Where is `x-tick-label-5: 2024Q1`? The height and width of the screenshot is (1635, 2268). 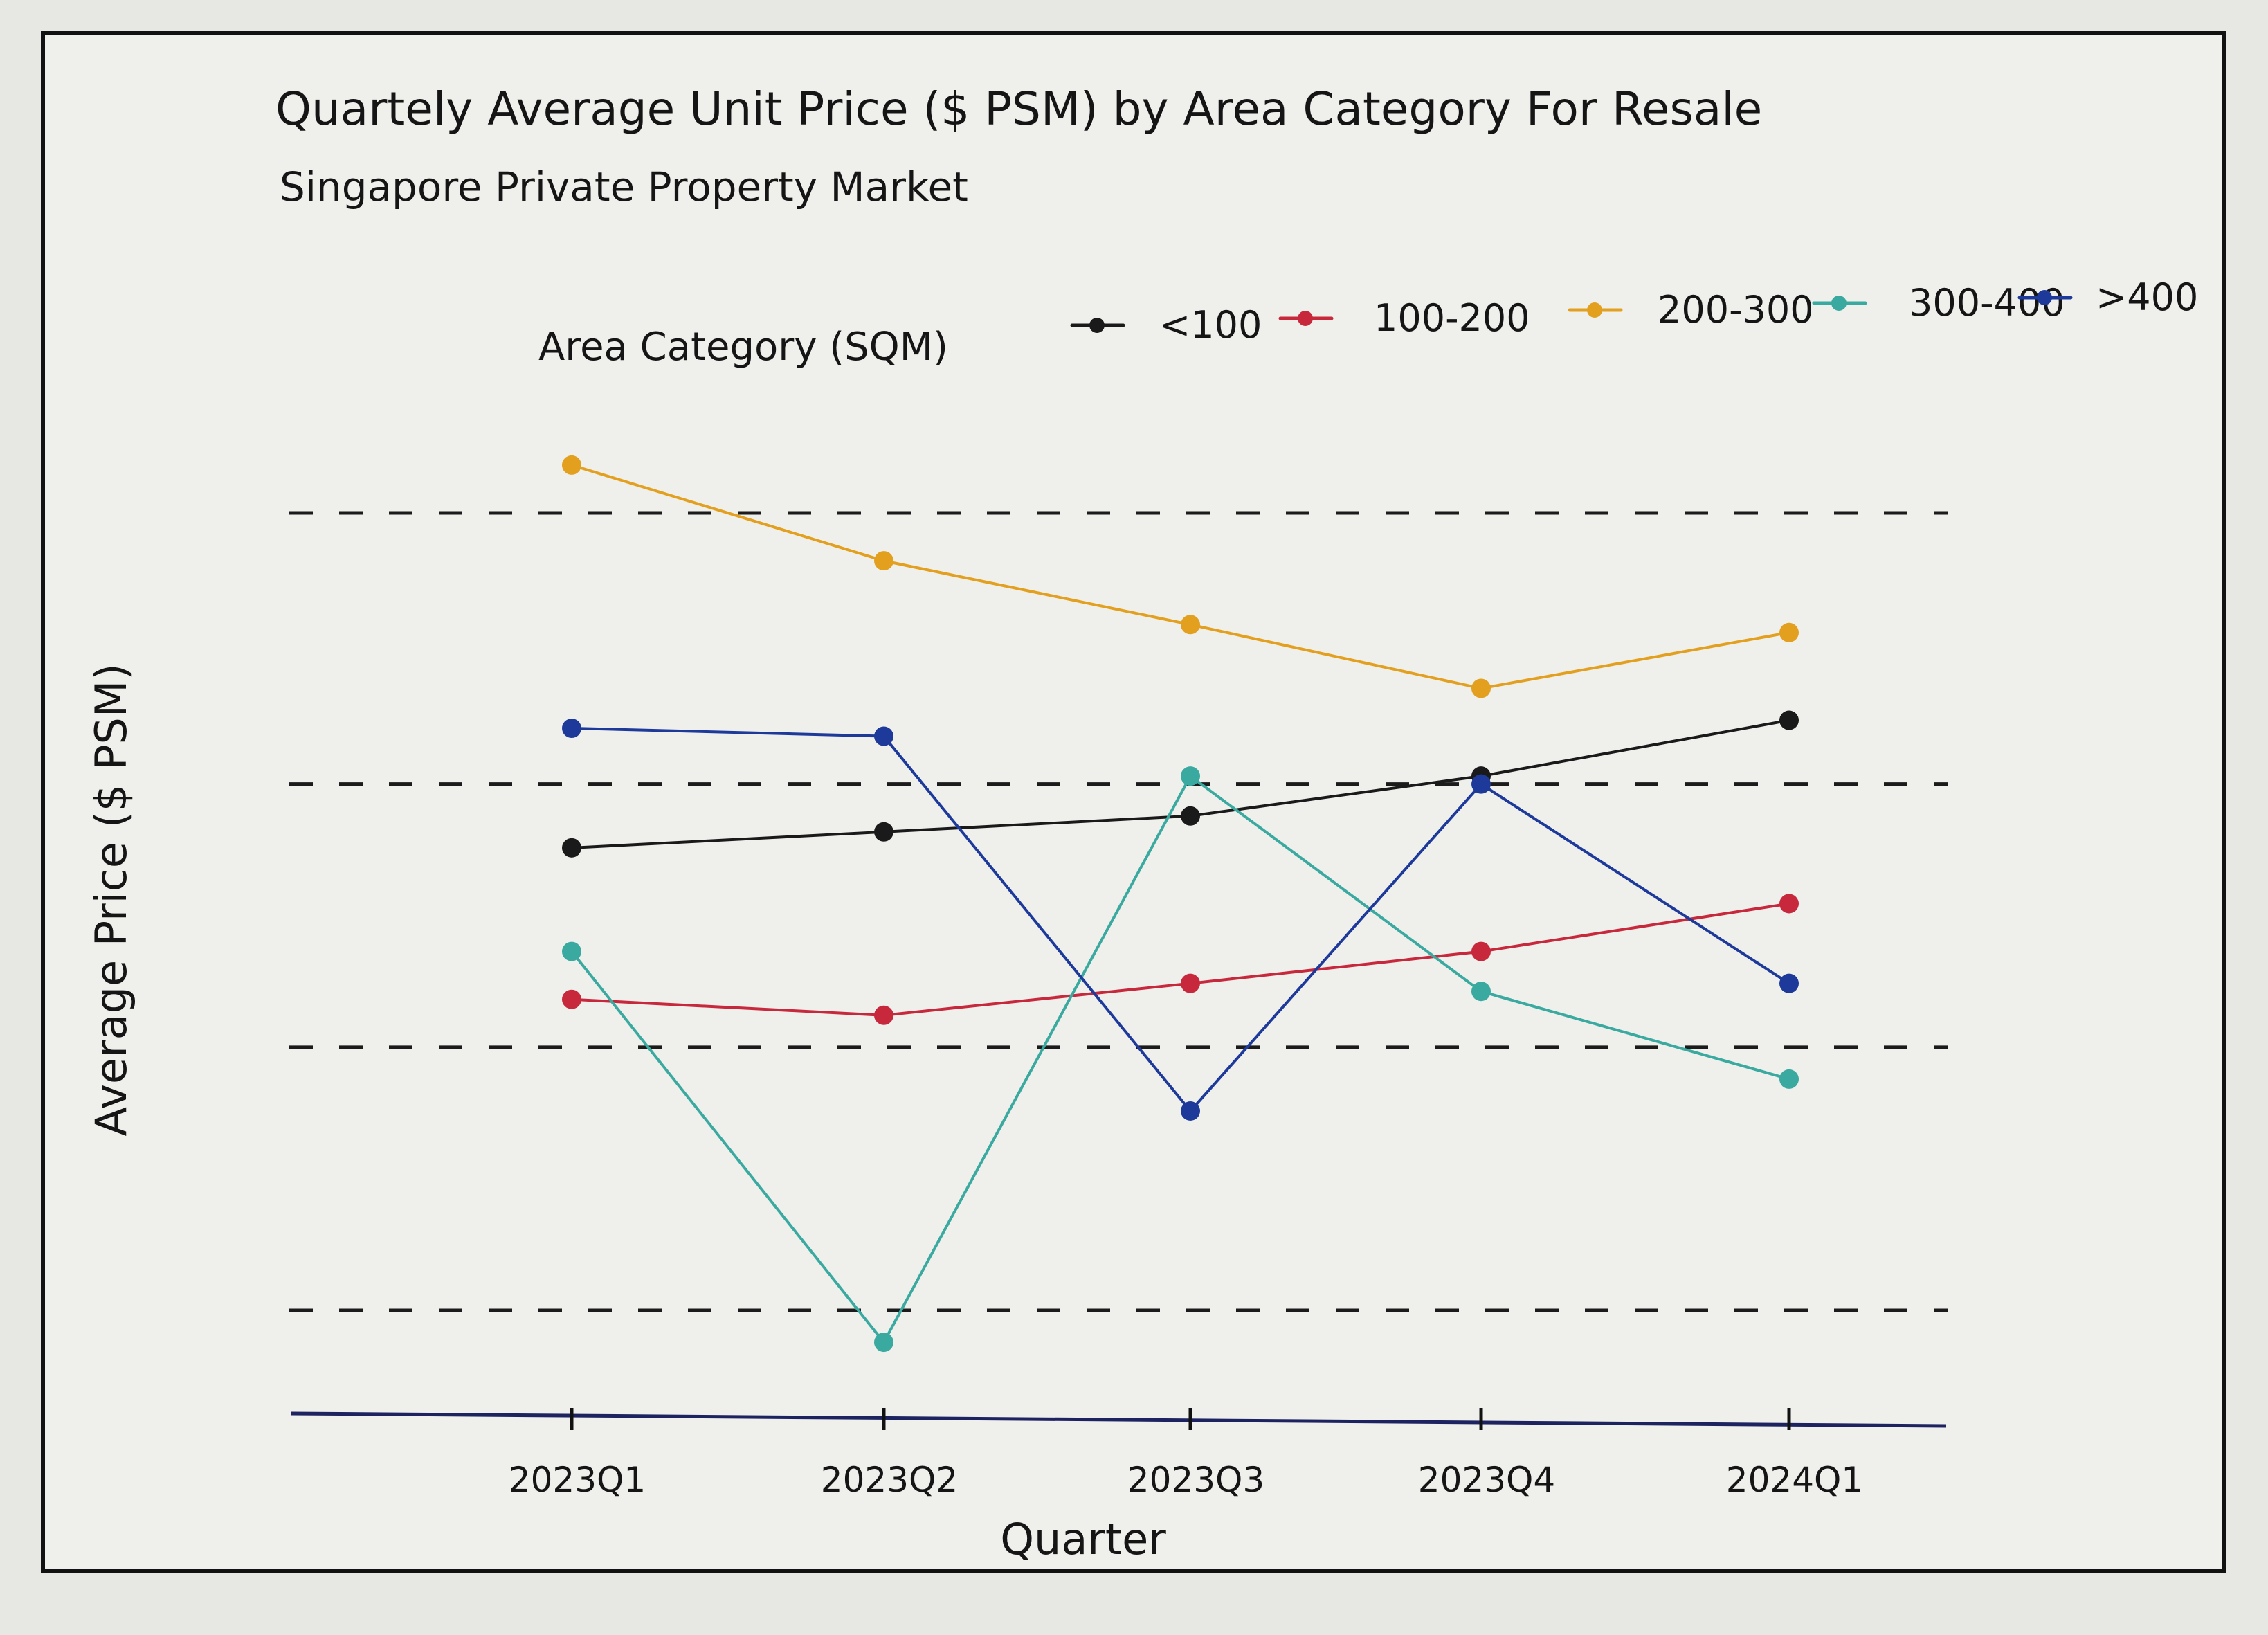 x-tick-label-5: 2024Q1 is located at coordinates (1795, 1480).